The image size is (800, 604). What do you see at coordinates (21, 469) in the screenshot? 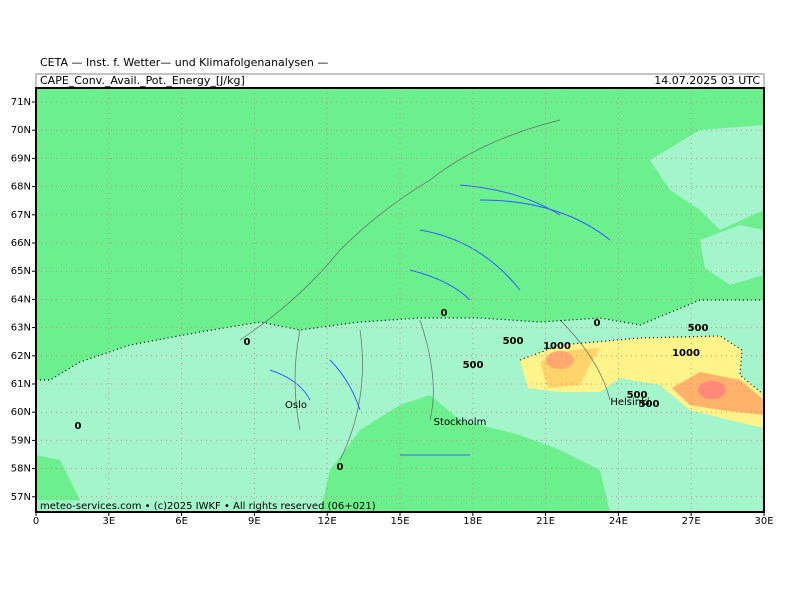
I see `lat-label: 58N` at bounding box center [21, 469].